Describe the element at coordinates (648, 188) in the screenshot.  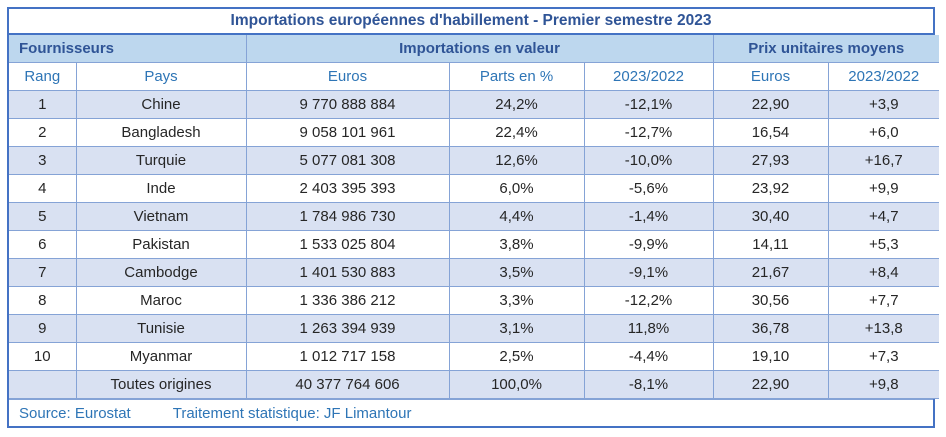
I see `cell-change-value: -5,6%` at that location.